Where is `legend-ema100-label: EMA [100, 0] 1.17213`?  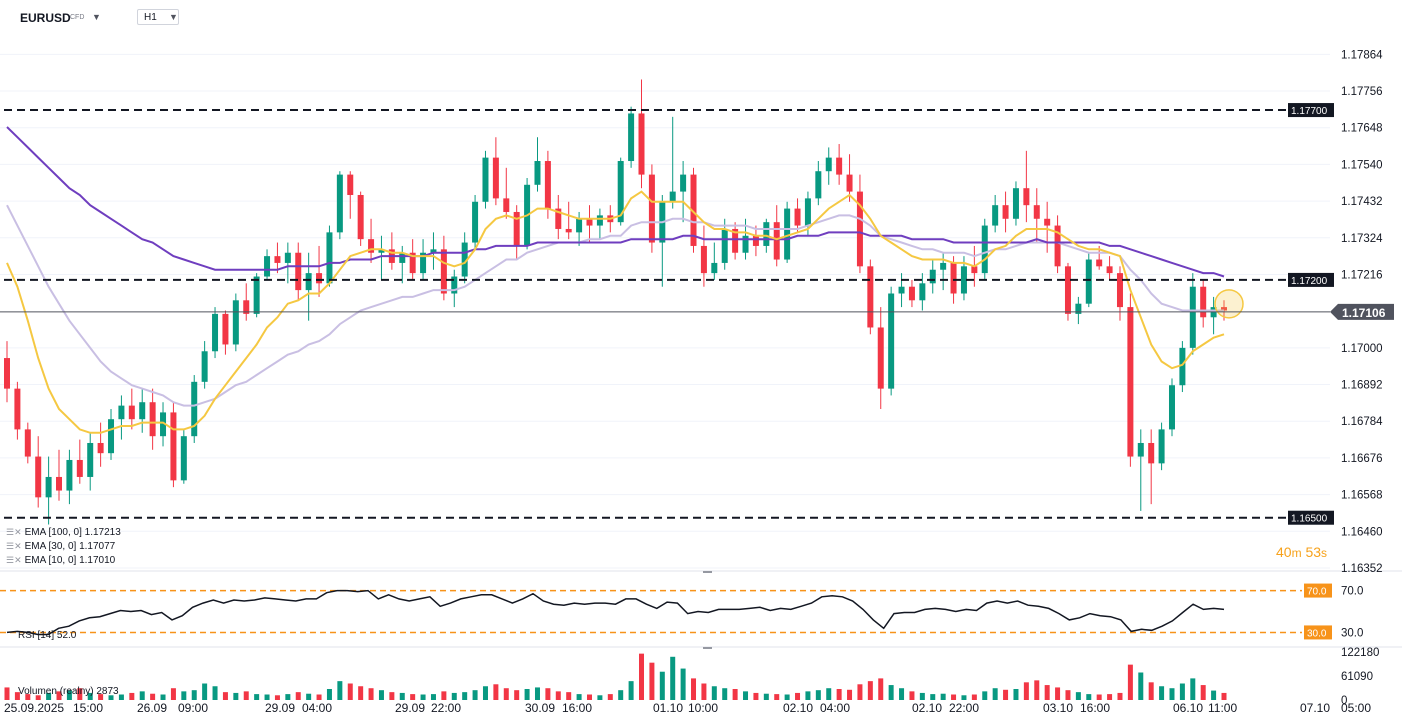 legend-ema100-label: EMA [100, 0] 1.17213 is located at coordinates (72, 532).